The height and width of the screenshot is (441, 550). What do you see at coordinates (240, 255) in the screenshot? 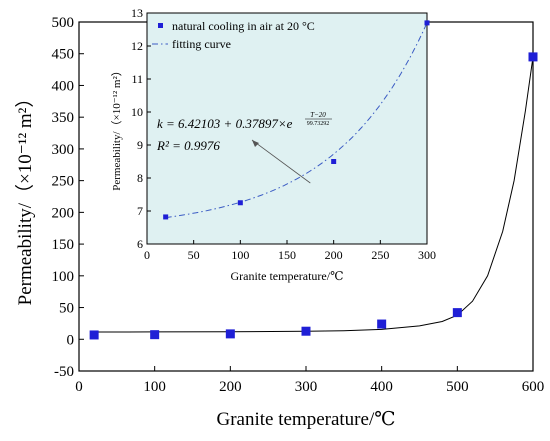
I see `inset-x-tick-label: 100` at bounding box center [240, 255].